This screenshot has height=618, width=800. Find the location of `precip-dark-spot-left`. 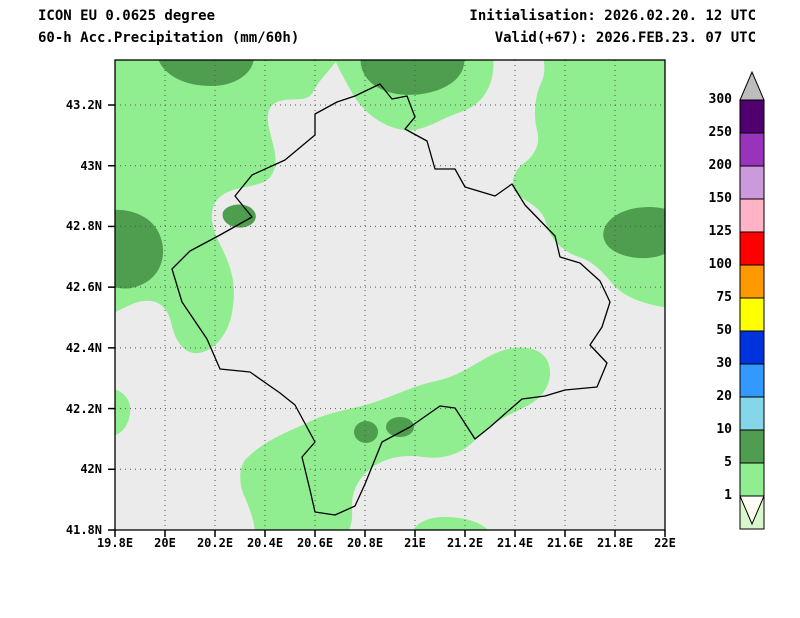

precip-dark-spot-left is located at coordinates (139, 249).